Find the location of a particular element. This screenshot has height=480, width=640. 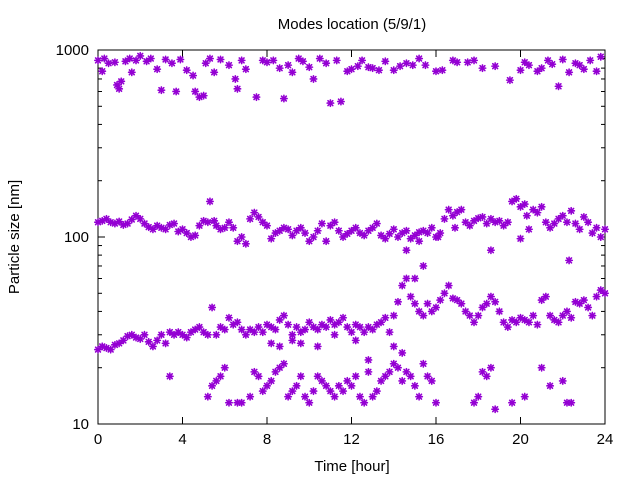

x-tick-label: 12 is located at coordinates (351, 439).